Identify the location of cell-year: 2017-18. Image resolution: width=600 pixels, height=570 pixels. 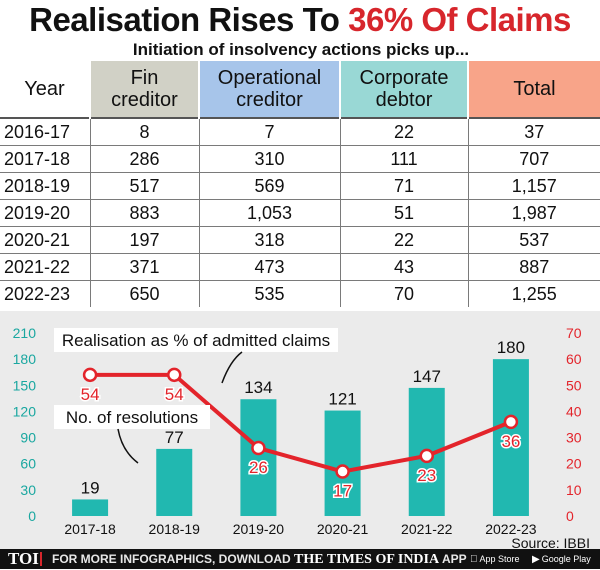
(45, 159).